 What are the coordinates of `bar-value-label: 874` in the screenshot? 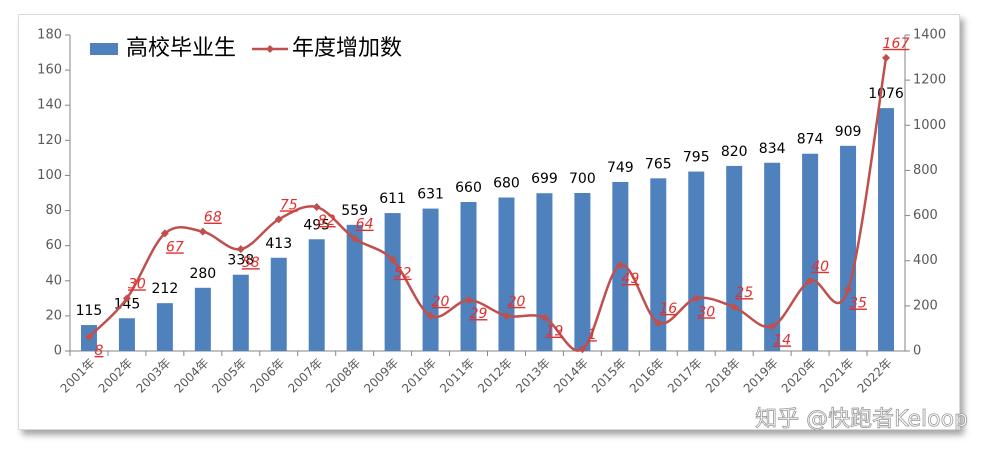 It's located at (810, 140).